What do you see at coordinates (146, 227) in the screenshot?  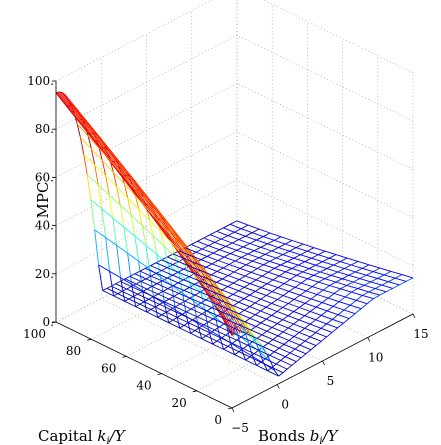 I see `gridline-back-z` at bounding box center [146, 227].